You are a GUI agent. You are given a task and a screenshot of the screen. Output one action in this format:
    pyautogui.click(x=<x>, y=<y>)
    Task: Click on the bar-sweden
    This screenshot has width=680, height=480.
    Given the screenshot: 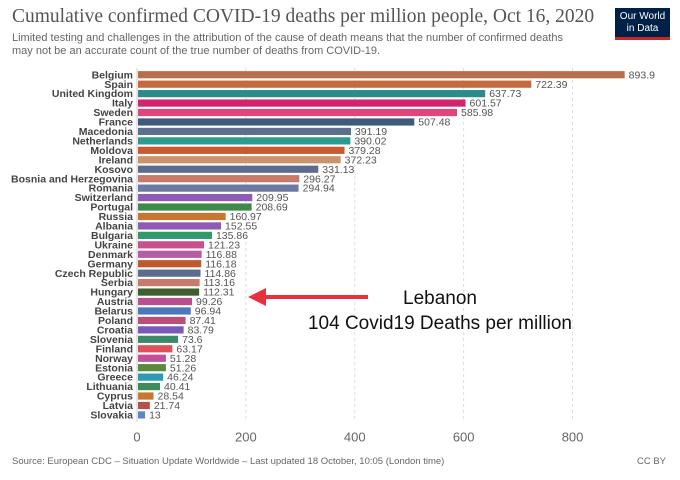 What is the action you would take?
    pyautogui.click(x=298, y=112)
    